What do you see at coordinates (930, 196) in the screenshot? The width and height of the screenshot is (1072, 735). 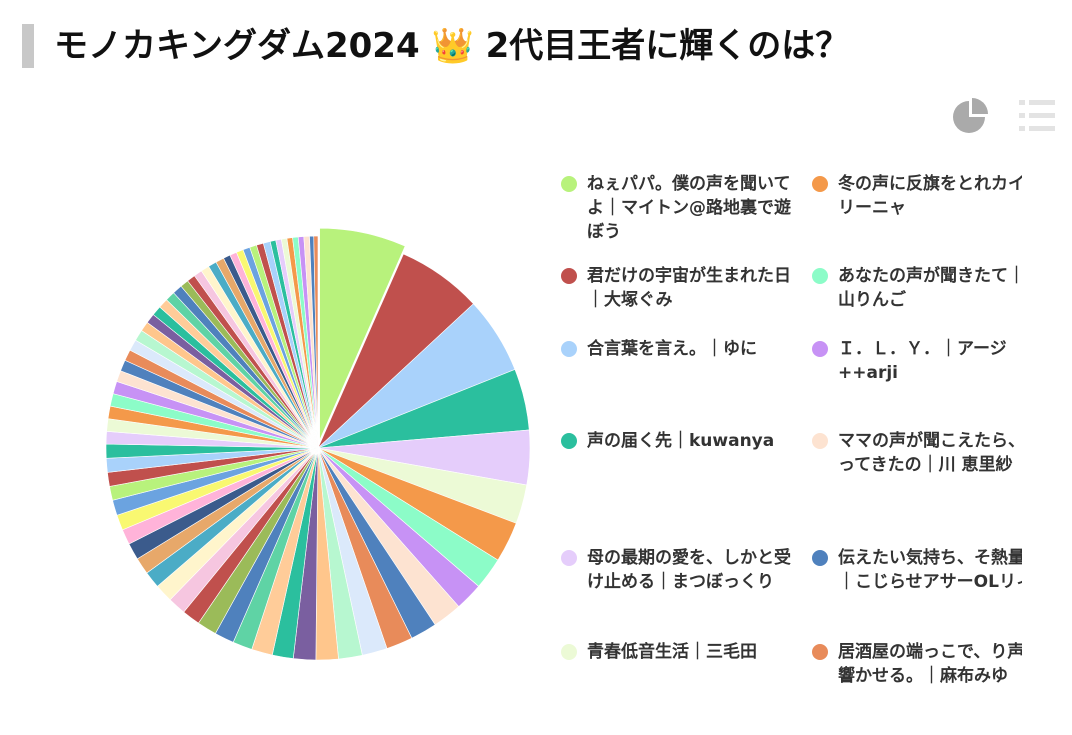 I see `legend-label: 冬の声に反旗をとれカイピリーニャ` at bounding box center [930, 196].